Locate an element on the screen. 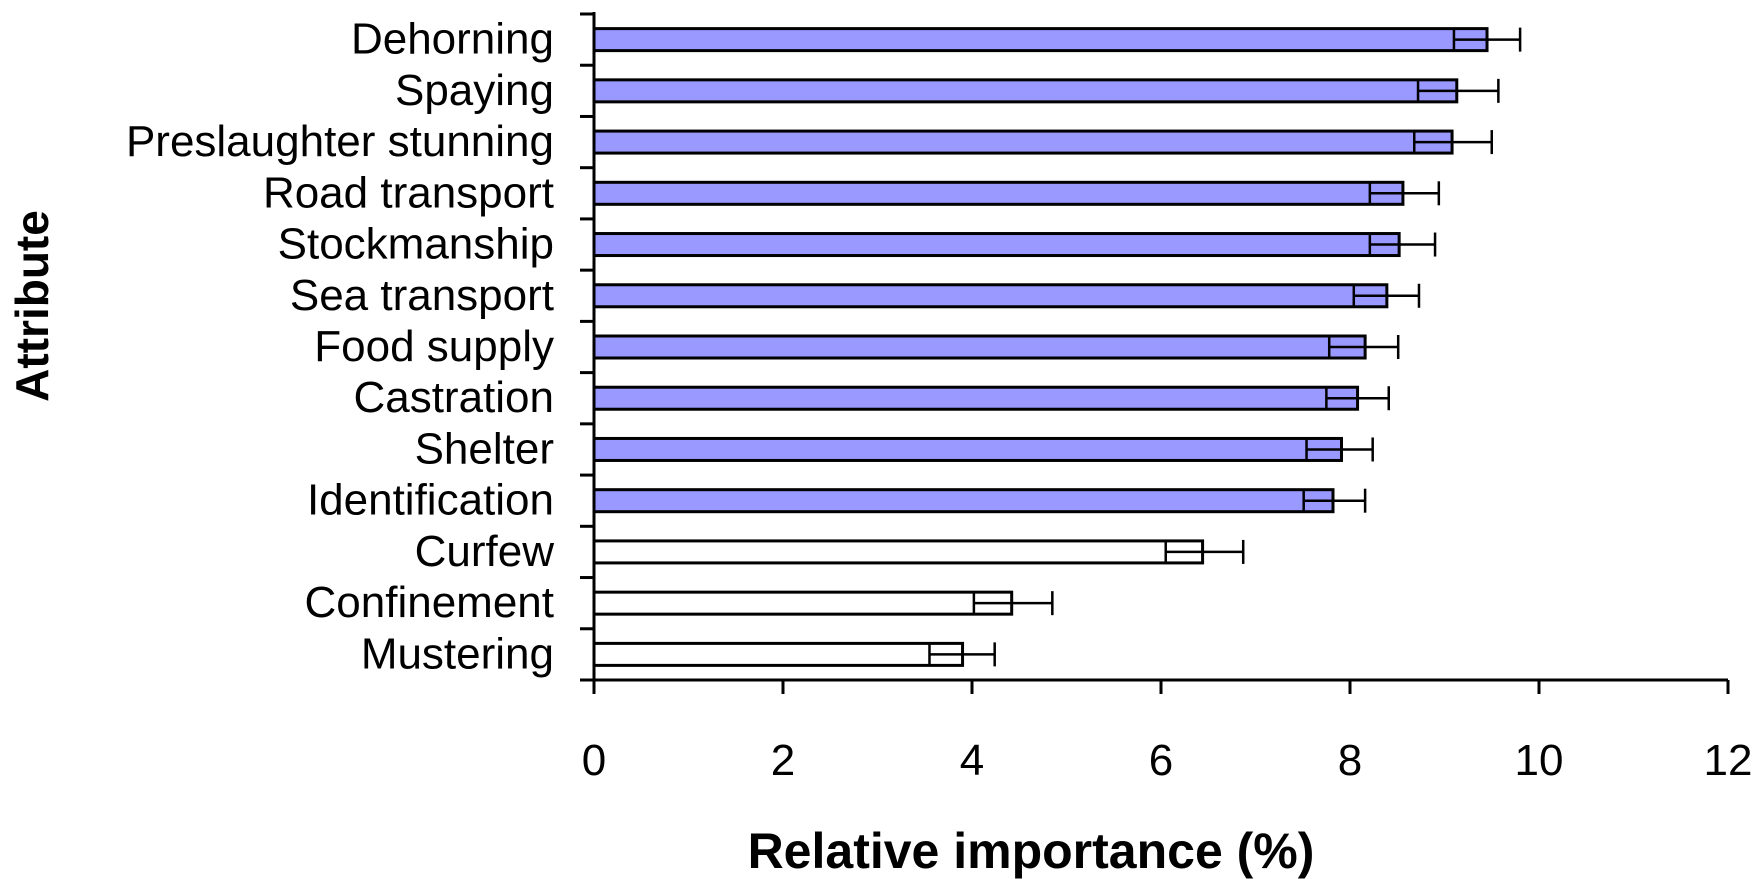 The width and height of the screenshot is (1761, 879). bar-curfew is located at coordinates (898, 552).